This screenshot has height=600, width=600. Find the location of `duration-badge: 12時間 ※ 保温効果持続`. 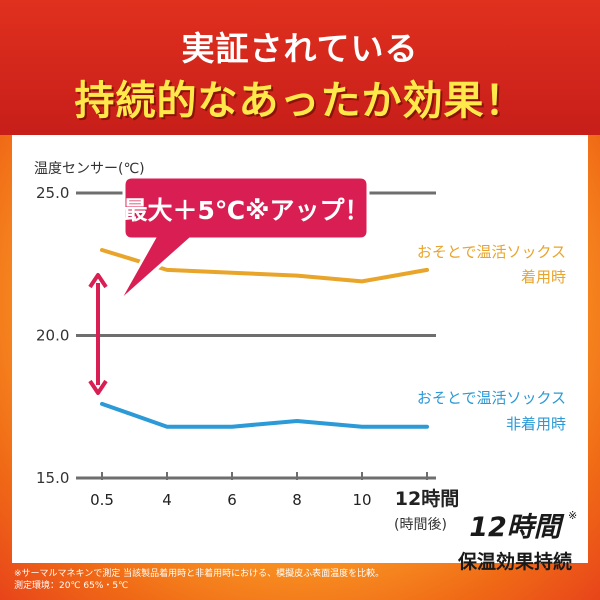

duration-badge: 12時間 ※ 保温効果持続 is located at coordinates (515, 550).